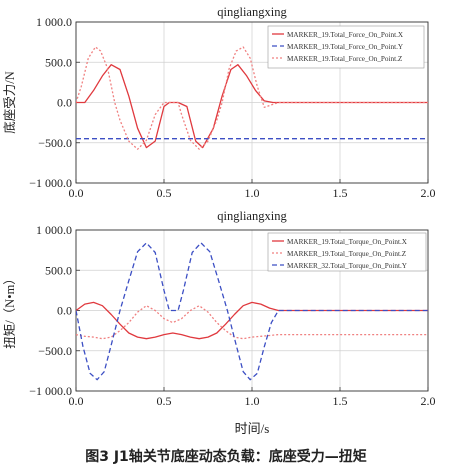 The width and height of the screenshot is (452, 470). I want to click on y-axis-label: 扭矩/（N•m）, so click(10, 310).